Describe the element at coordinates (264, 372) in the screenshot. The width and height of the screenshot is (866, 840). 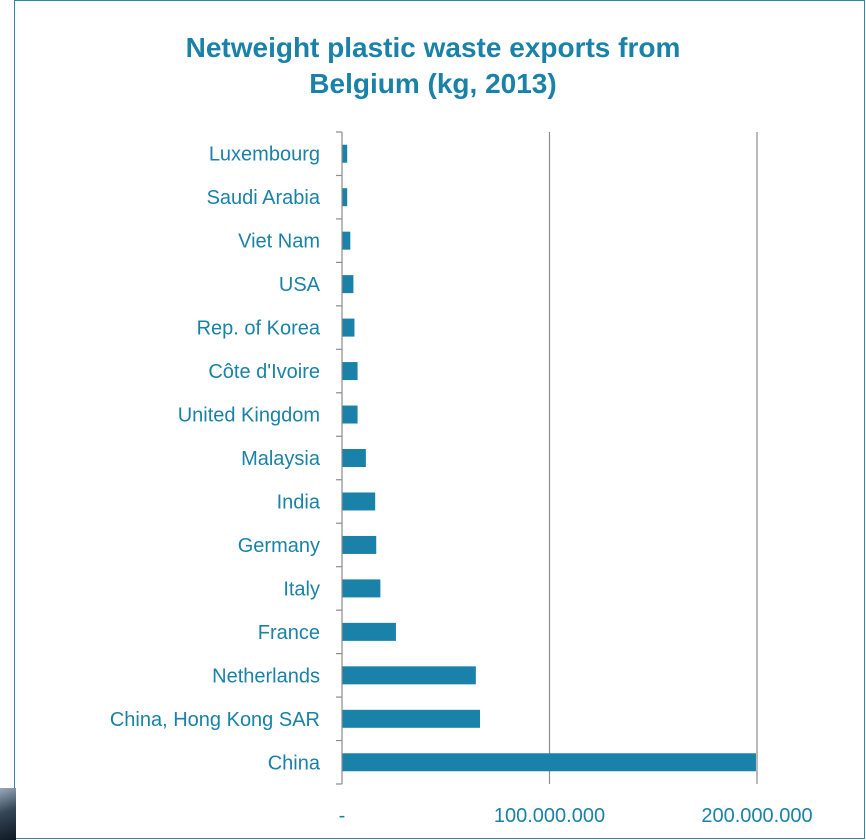
I see `y-tick-label: Côte d'Ivoire` at that location.